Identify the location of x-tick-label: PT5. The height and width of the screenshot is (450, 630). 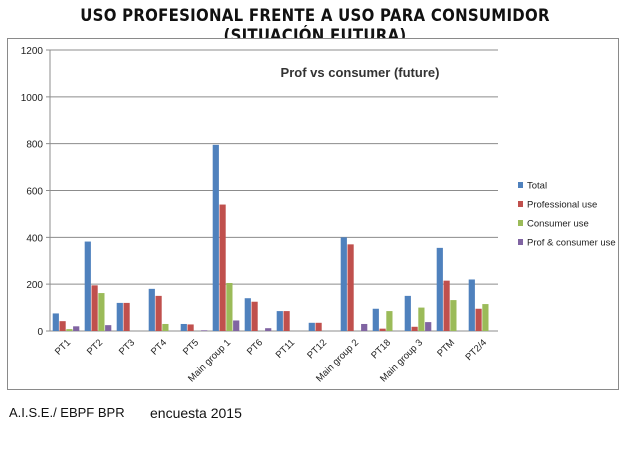
(191, 347).